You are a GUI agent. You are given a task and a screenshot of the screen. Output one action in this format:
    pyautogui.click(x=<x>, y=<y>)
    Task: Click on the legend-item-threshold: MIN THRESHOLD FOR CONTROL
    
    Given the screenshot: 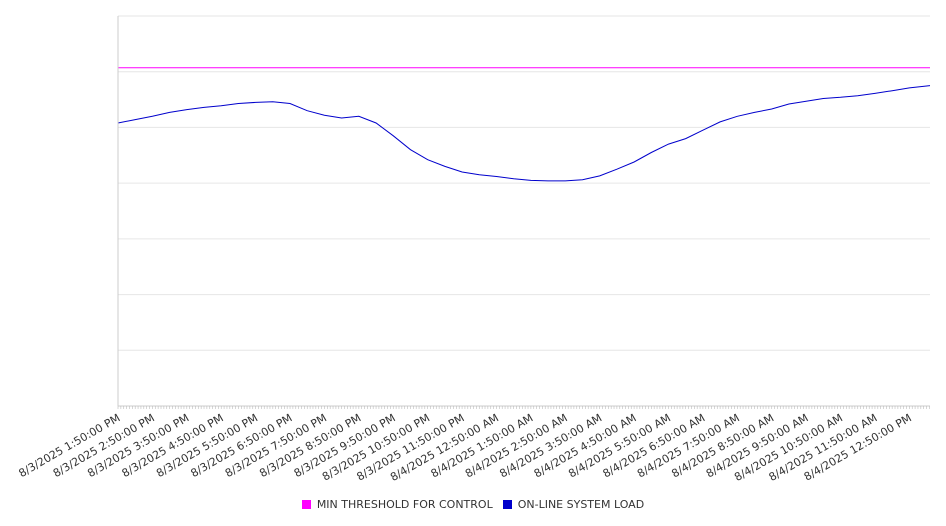 What is the action you would take?
    pyautogui.click(x=397, y=504)
    